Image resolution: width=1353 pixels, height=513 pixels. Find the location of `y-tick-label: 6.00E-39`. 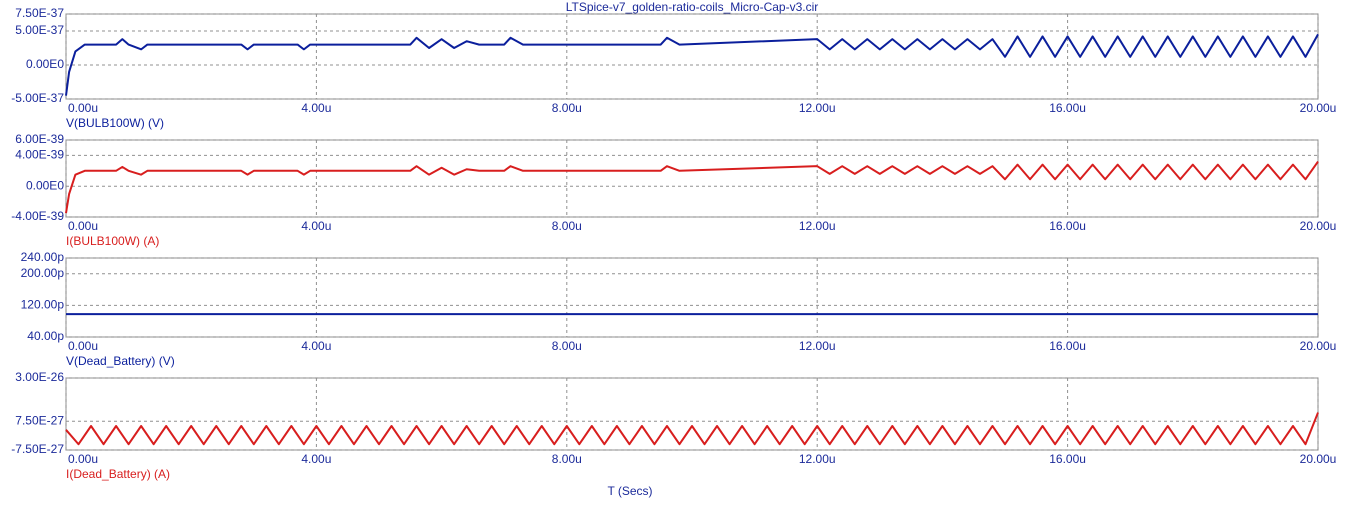

y-tick-label: 6.00E-39 is located at coordinates (39, 139).